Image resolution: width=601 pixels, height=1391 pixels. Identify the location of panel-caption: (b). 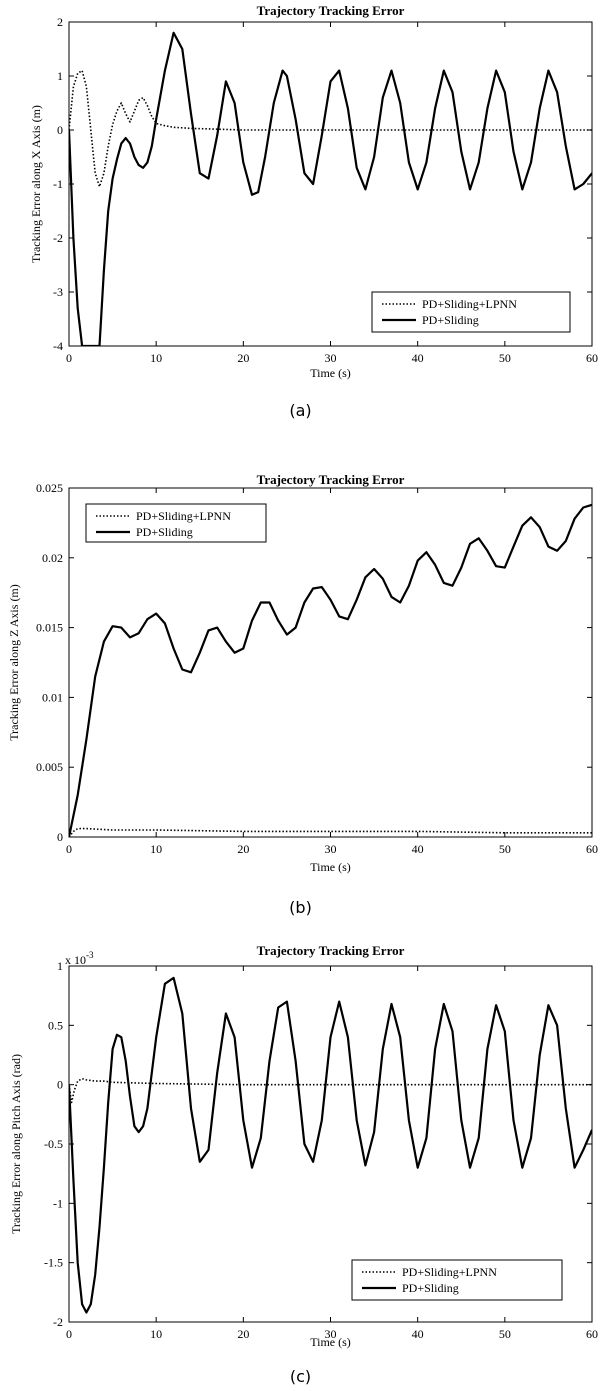
(300, 907).